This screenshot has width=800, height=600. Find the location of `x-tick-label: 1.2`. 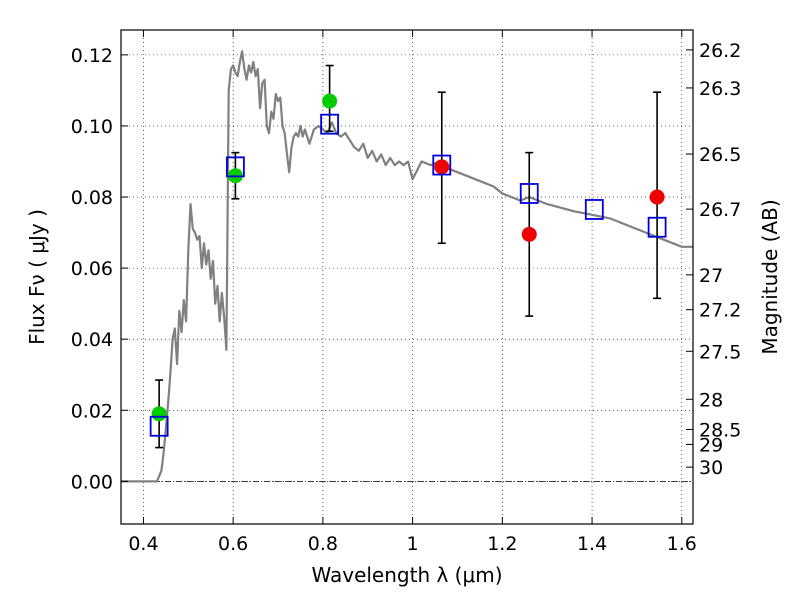

x-tick-label: 1.2 is located at coordinates (502, 544).